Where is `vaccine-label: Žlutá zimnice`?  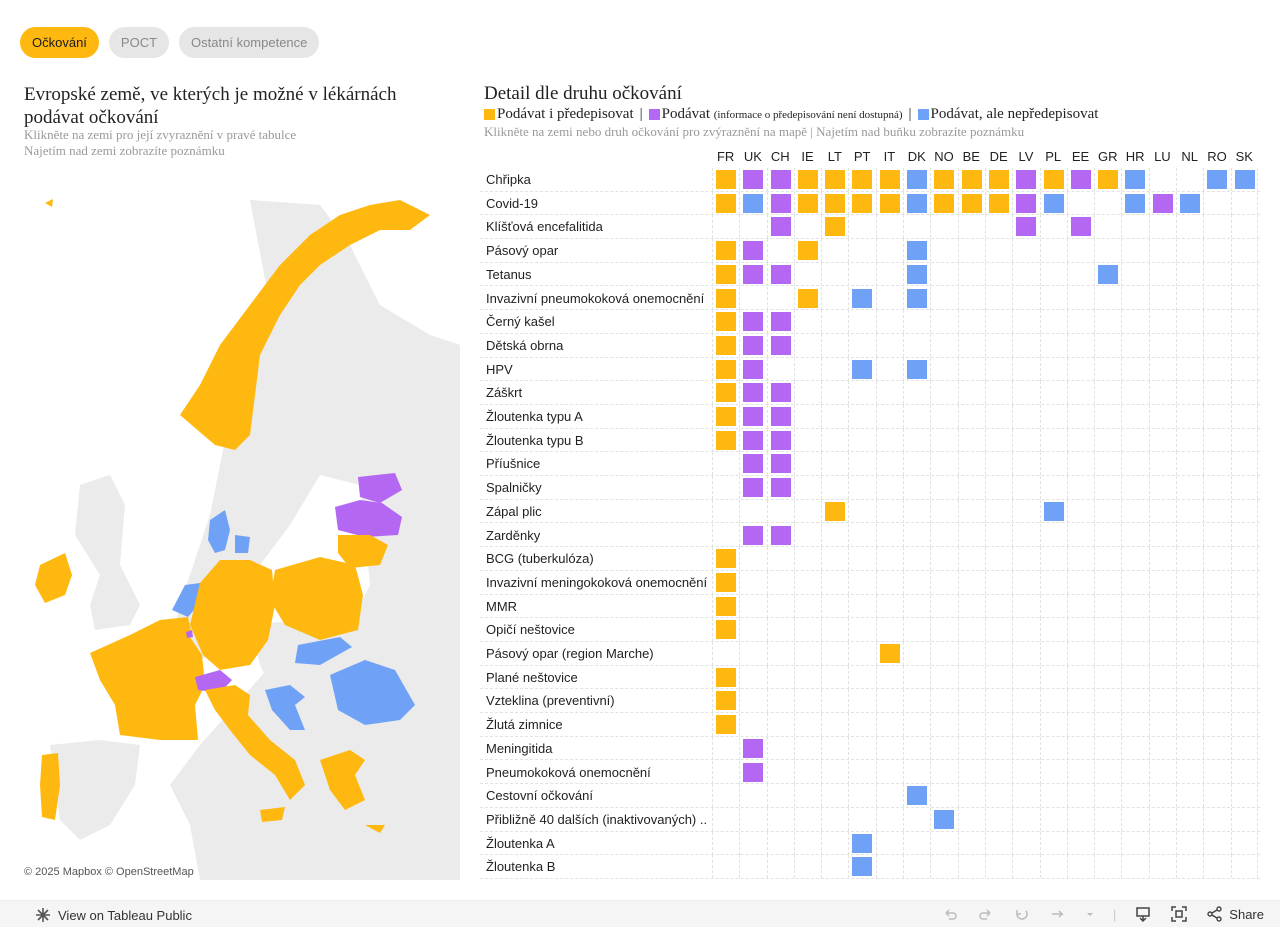
vaccine-label: Žlutá zimnice is located at coordinates (524, 725).